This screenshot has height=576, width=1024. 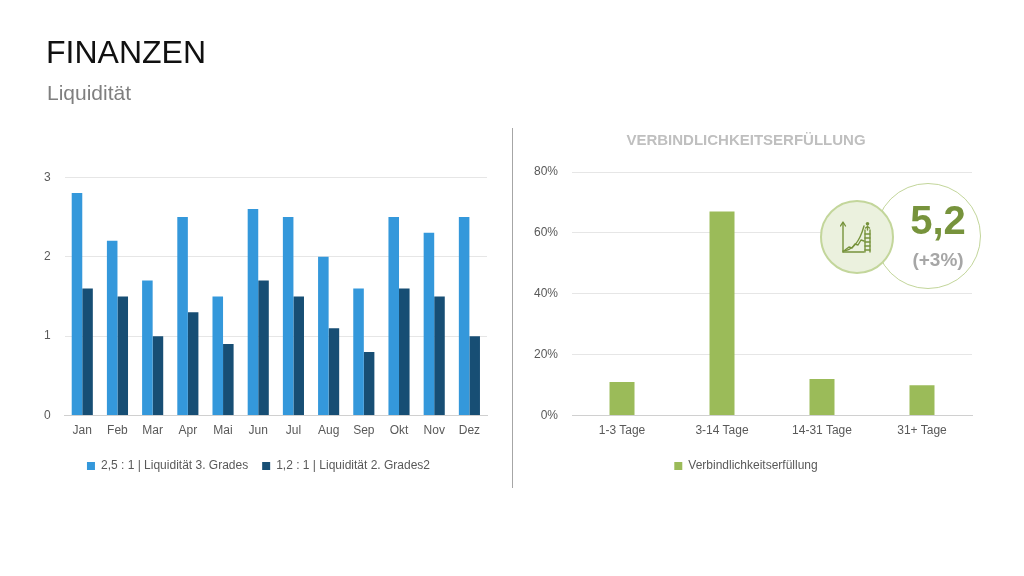 I want to click on y-tick-label: 40%, so click(x=546, y=293).